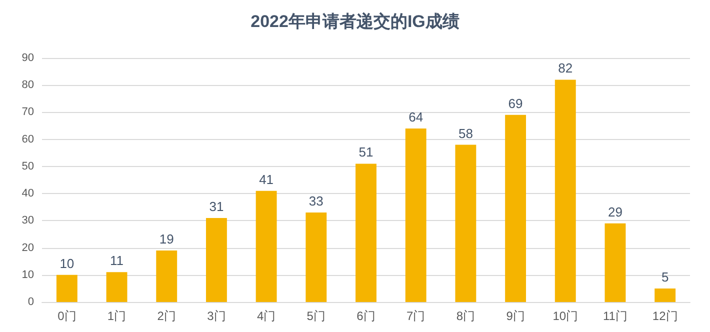  Describe the element at coordinates (366, 316) in the screenshot. I see `x-tick-label: 6门` at that location.